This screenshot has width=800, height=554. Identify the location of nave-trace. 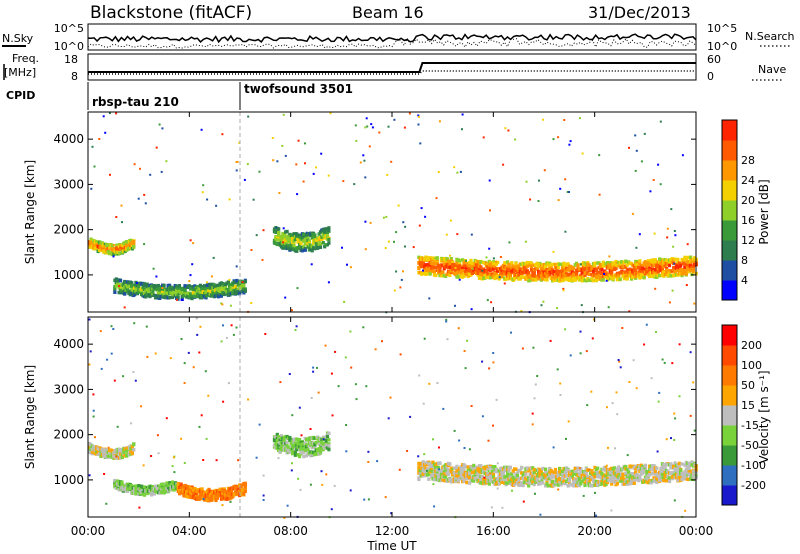
(392, 72).